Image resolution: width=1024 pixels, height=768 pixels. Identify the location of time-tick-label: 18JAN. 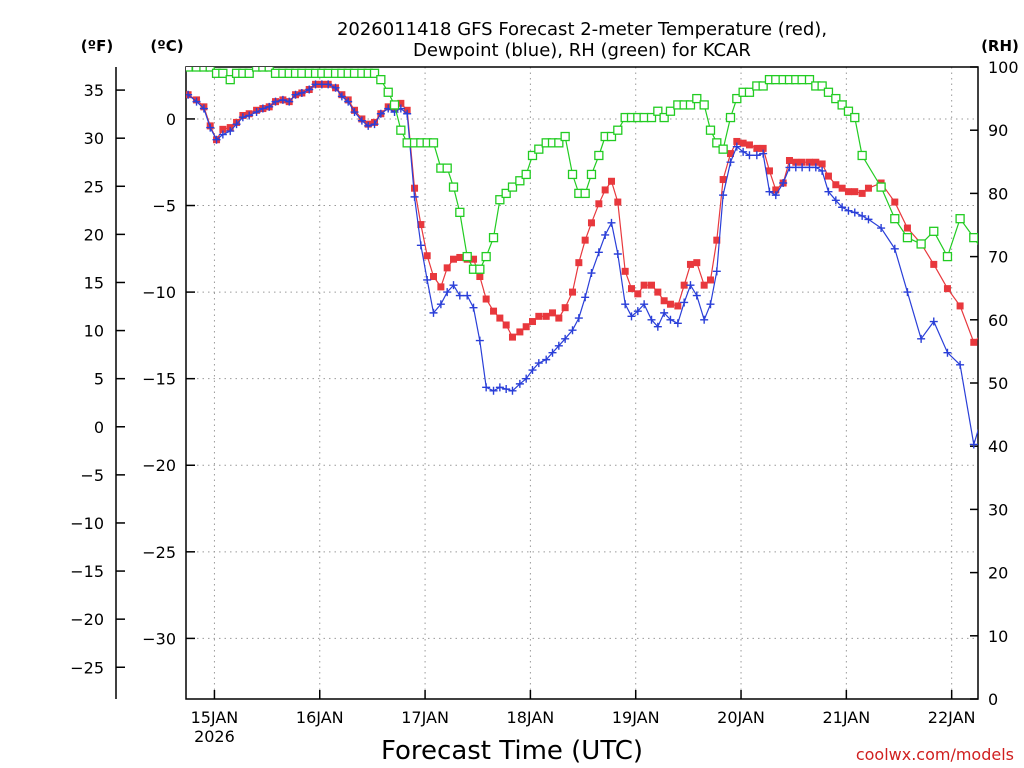
(531, 717).